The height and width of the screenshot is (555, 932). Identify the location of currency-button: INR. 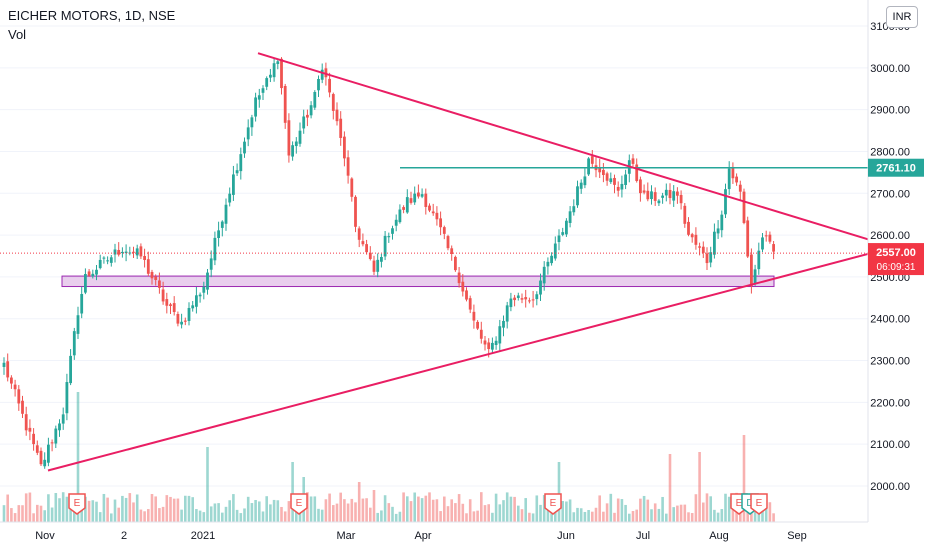
(902, 17).